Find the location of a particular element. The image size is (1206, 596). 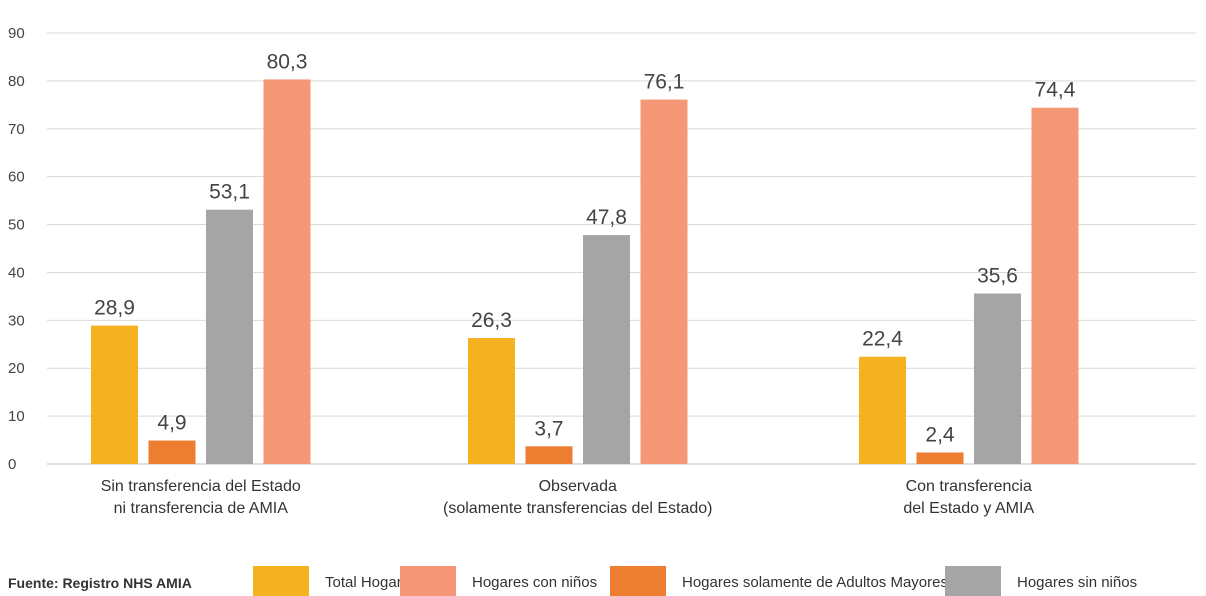

y-tick-label: 0 is located at coordinates (12, 464).